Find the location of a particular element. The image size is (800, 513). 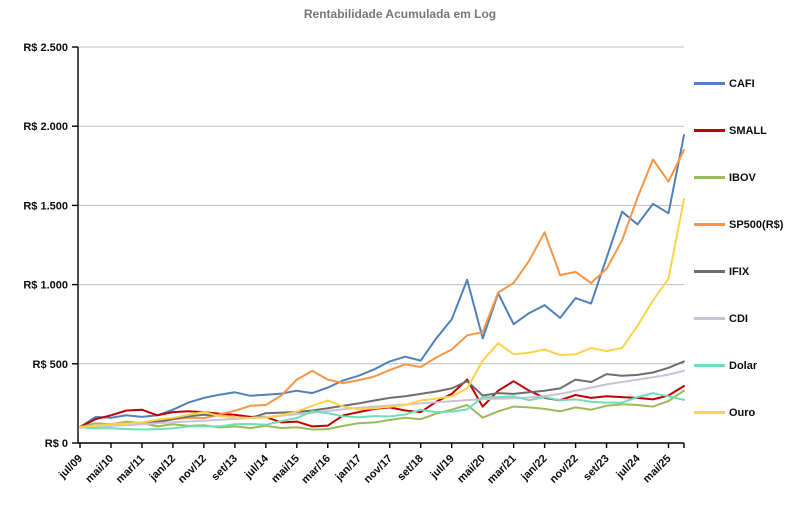

x-tick-label: set/18 is located at coordinates (410, 468).